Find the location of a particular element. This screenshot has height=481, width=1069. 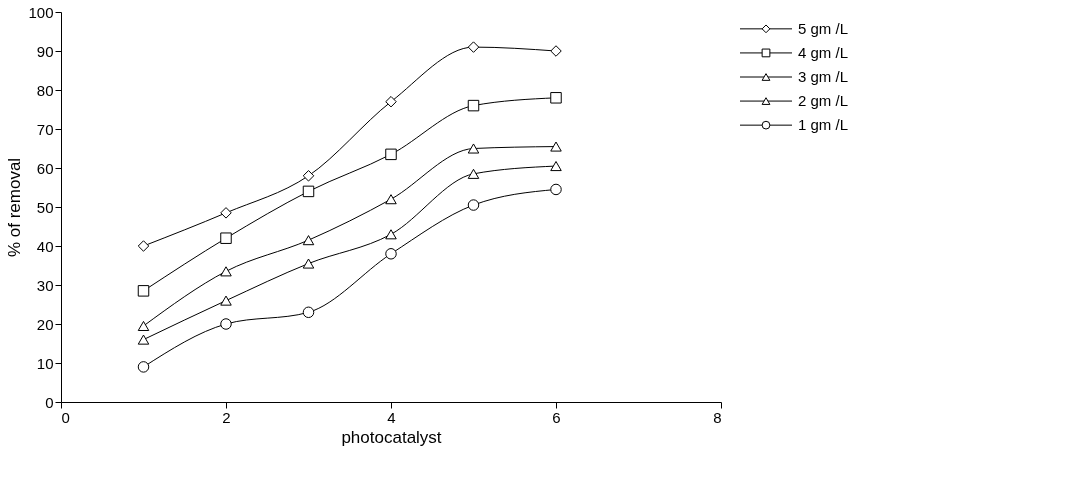

x-tick-label: 6 is located at coordinates (556, 417).